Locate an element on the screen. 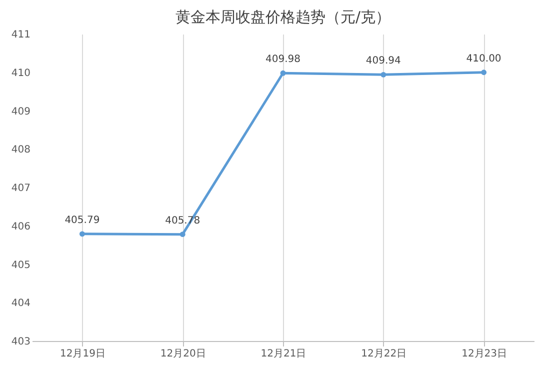 This screenshot has height=368, width=559. x-tick-label: 12月22日 is located at coordinates (384, 354).